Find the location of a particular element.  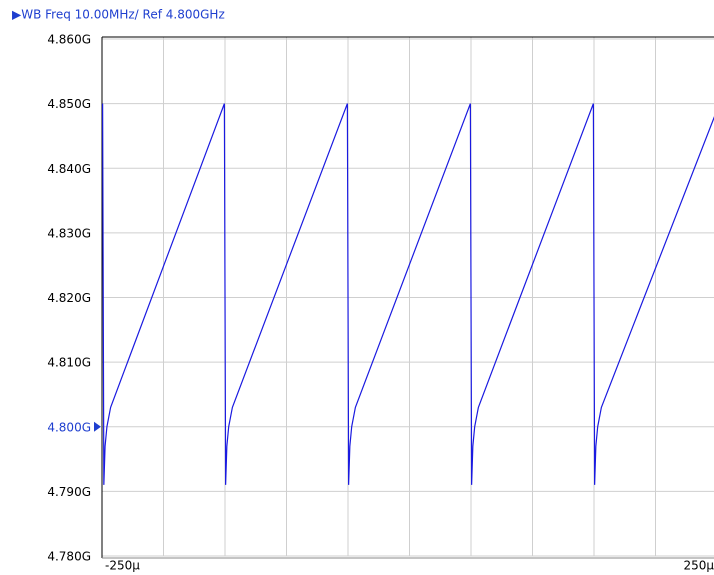

y-tick-label: 4.780G is located at coordinates (69, 557).